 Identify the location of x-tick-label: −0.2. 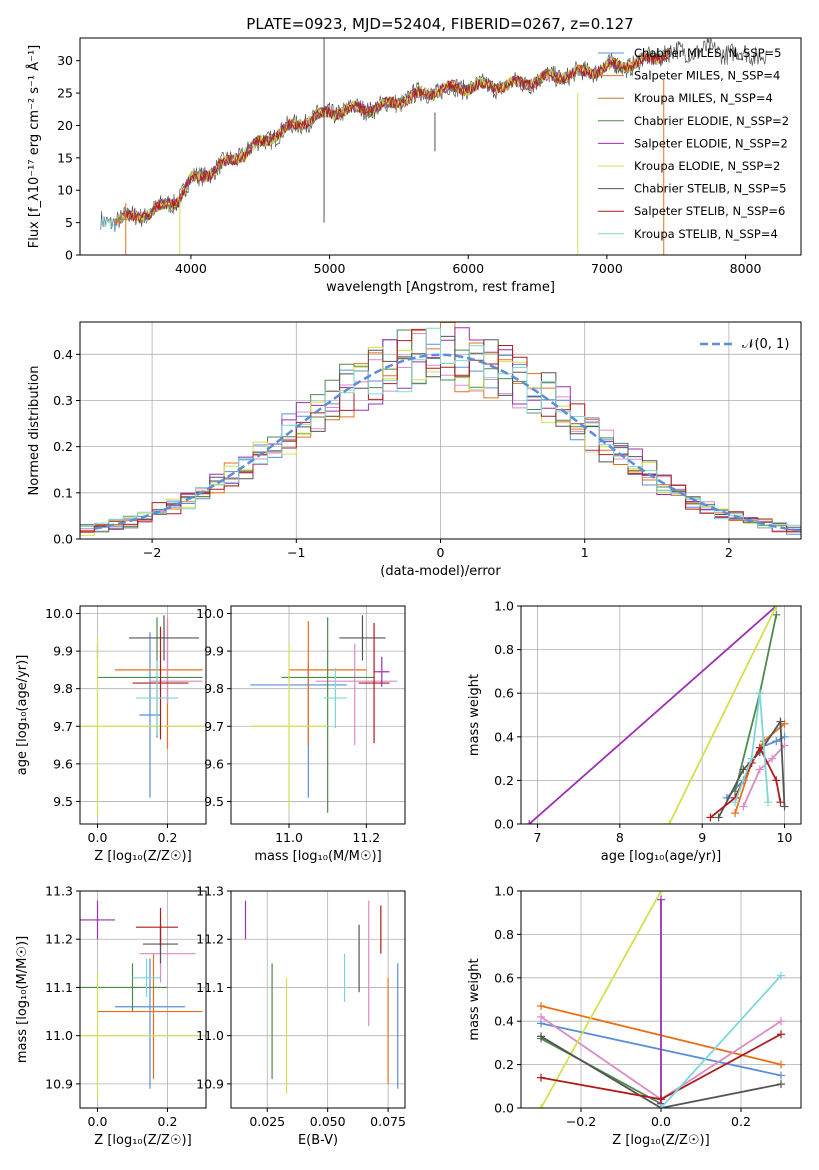
(581, 1121).